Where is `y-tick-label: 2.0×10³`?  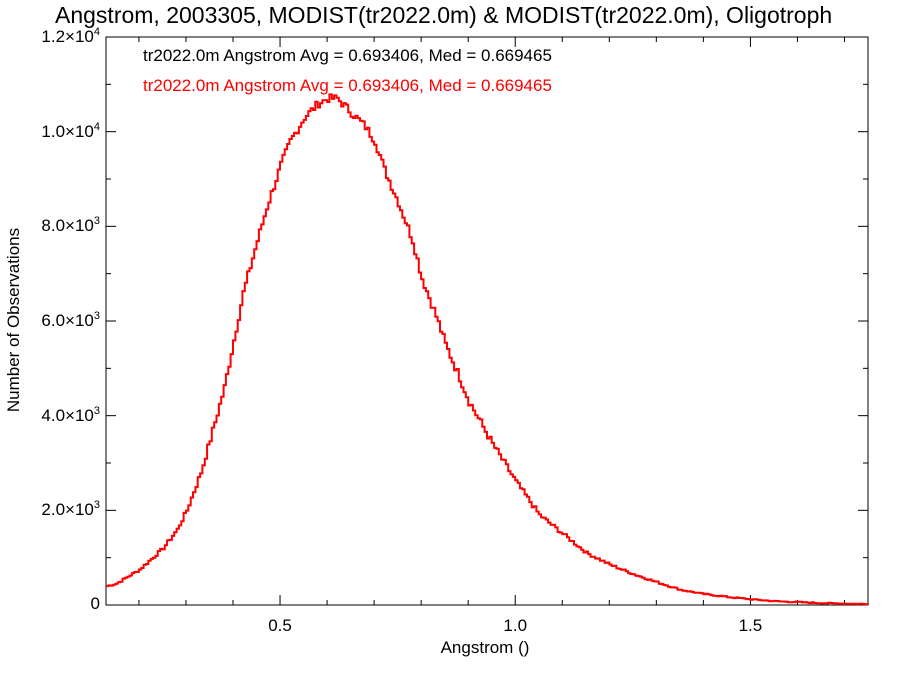
y-tick-label: 2.0×10³ is located at coordinates (70, 509).